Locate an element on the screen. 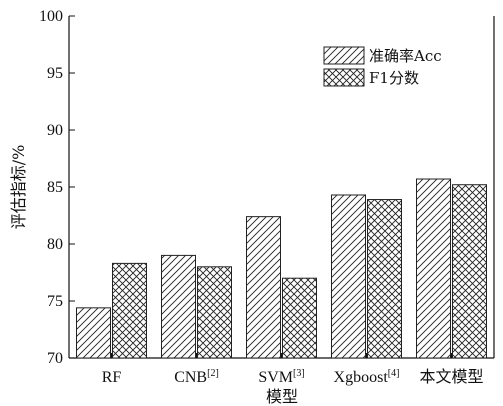 The height and width of the screenshot is (406, 503). x-axis-title: 模型 is located at coordinates (282, 396).